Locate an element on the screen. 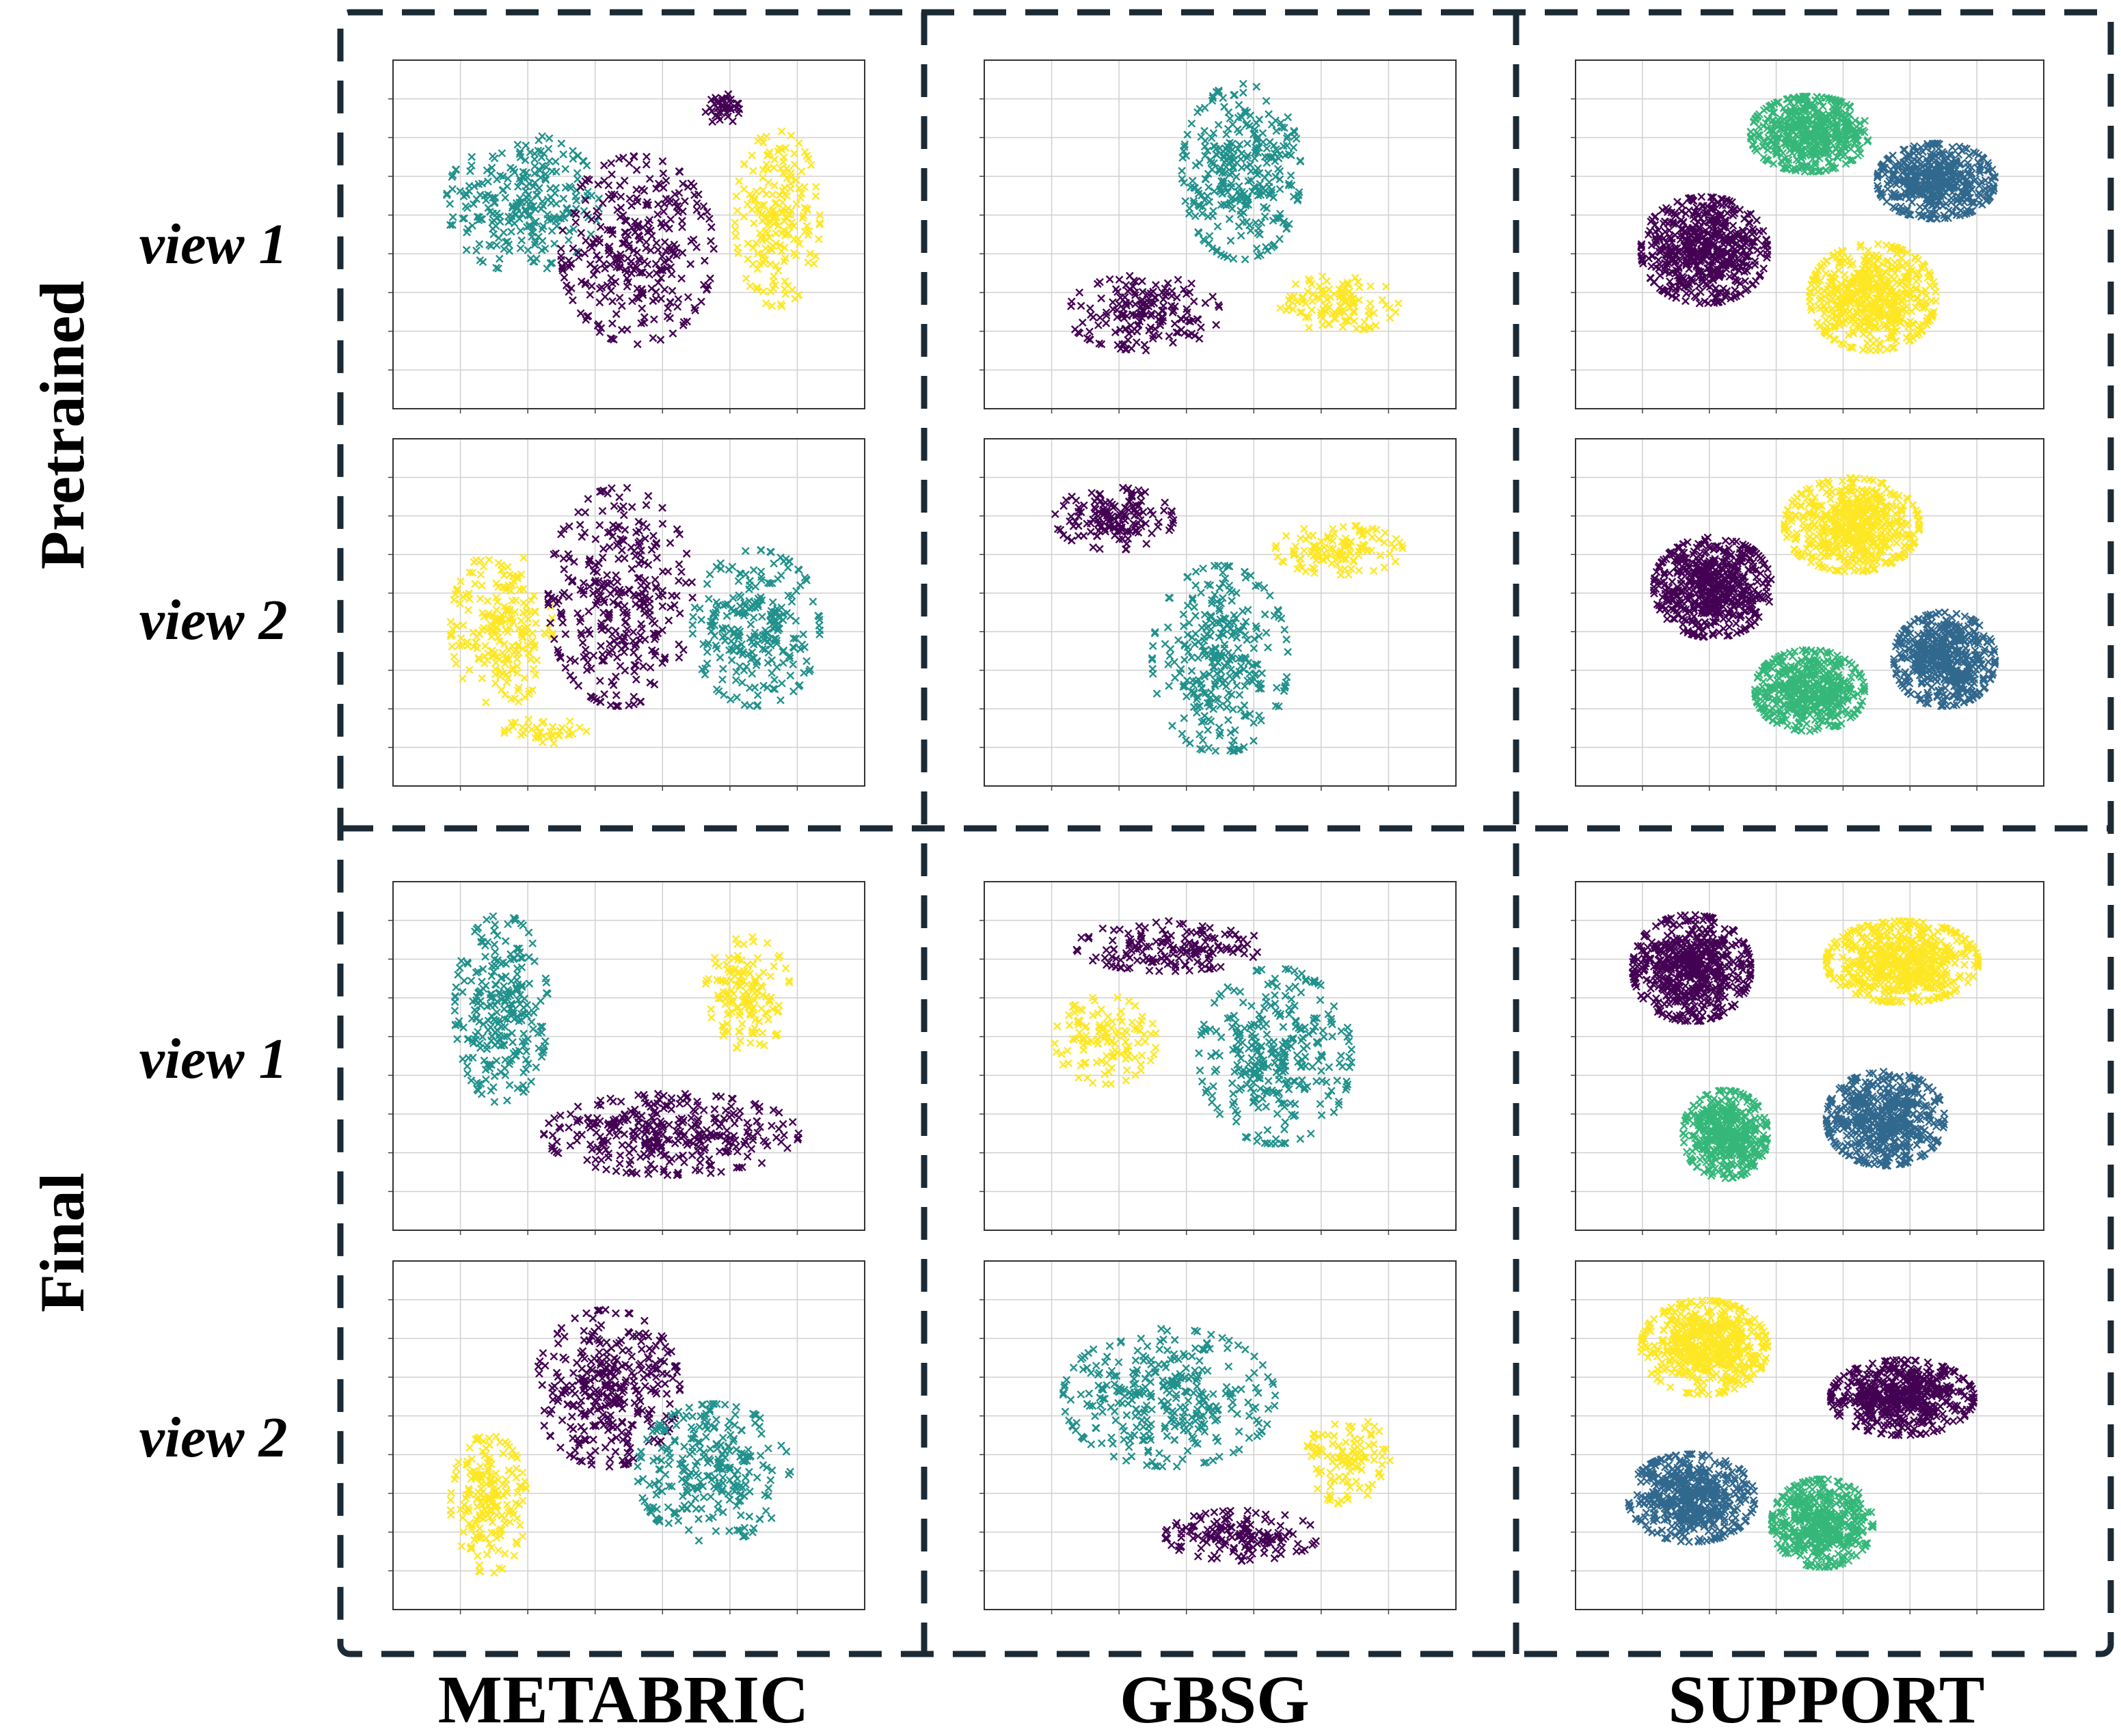  panel-pretrained-view2-gbsg is located at coordinates (1218, 614).